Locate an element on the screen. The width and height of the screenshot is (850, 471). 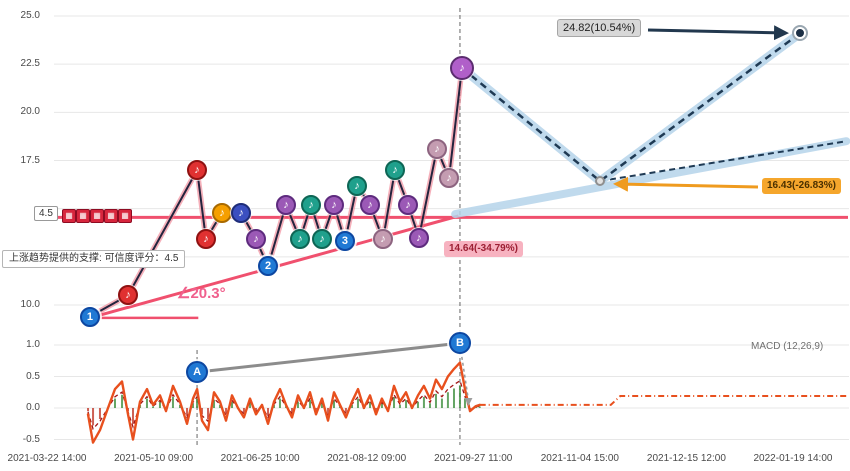
mid-price-badge: 16.43(-26.83%) is located at coordinates (801, 186).